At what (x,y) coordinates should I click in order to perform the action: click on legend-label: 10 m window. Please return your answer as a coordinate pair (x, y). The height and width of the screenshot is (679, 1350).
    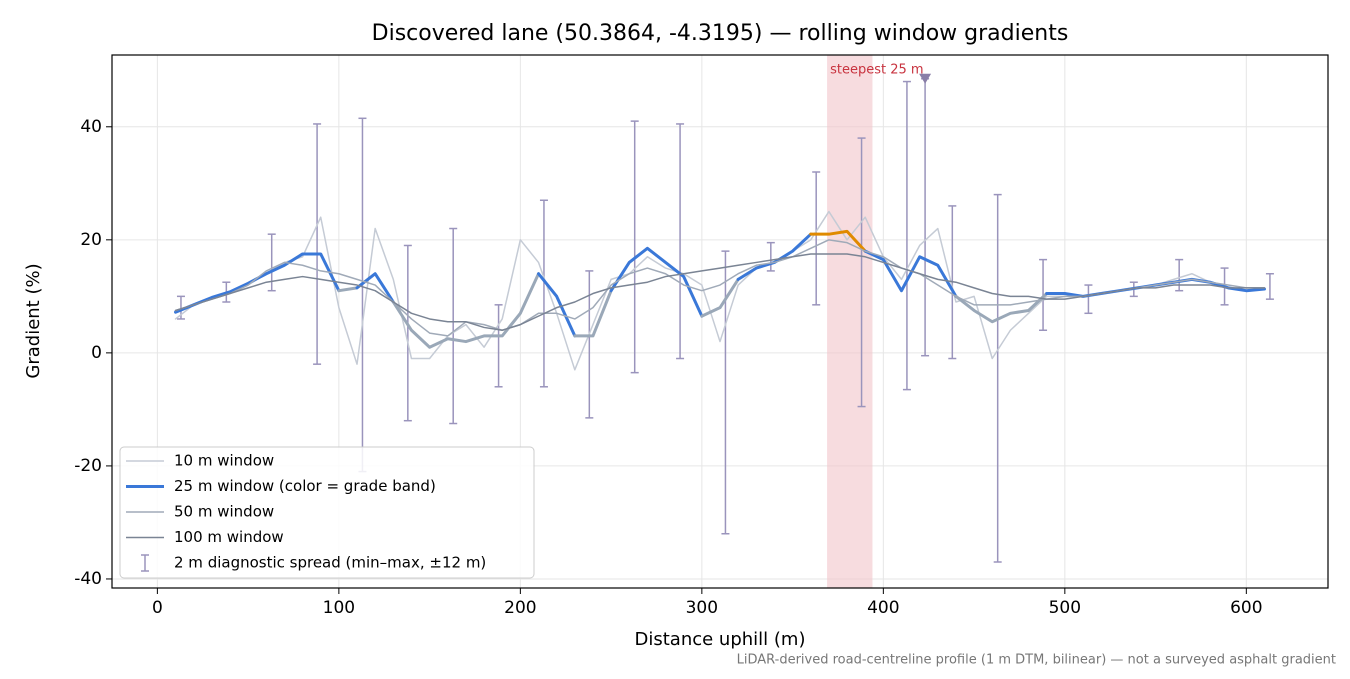
    Looking at the image, I should click on (224, 461).